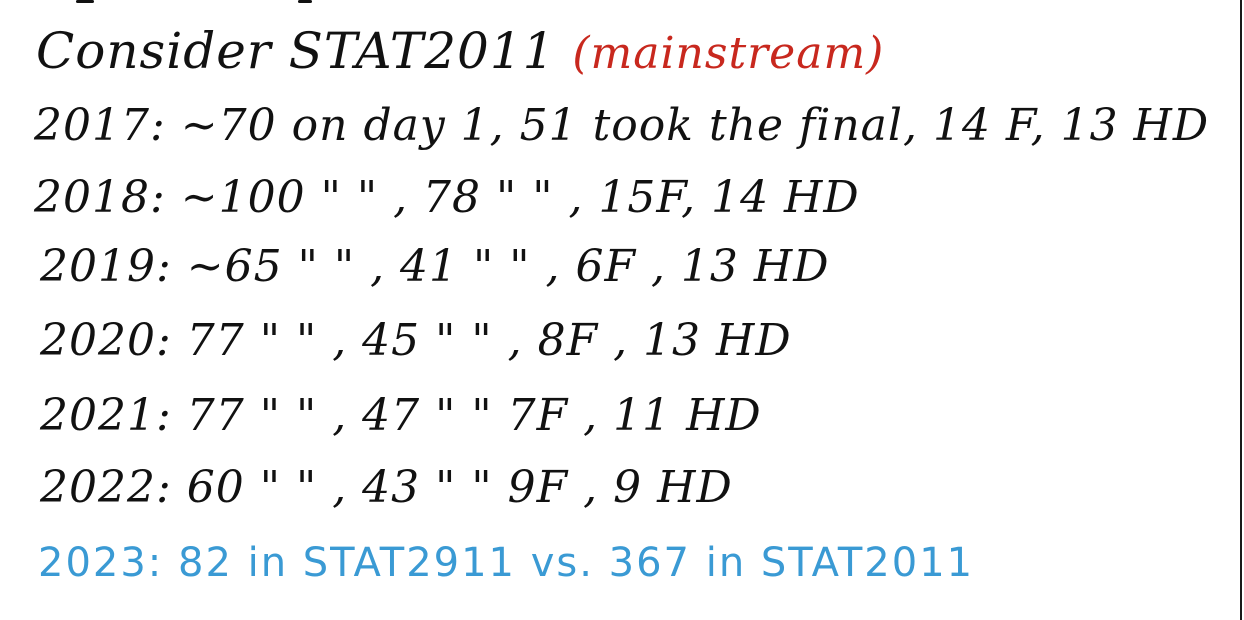 This screenshot has width=1244, height=620. I want to click on note-heading: Consider STAT2011 (mainstream), so click(460, 51).